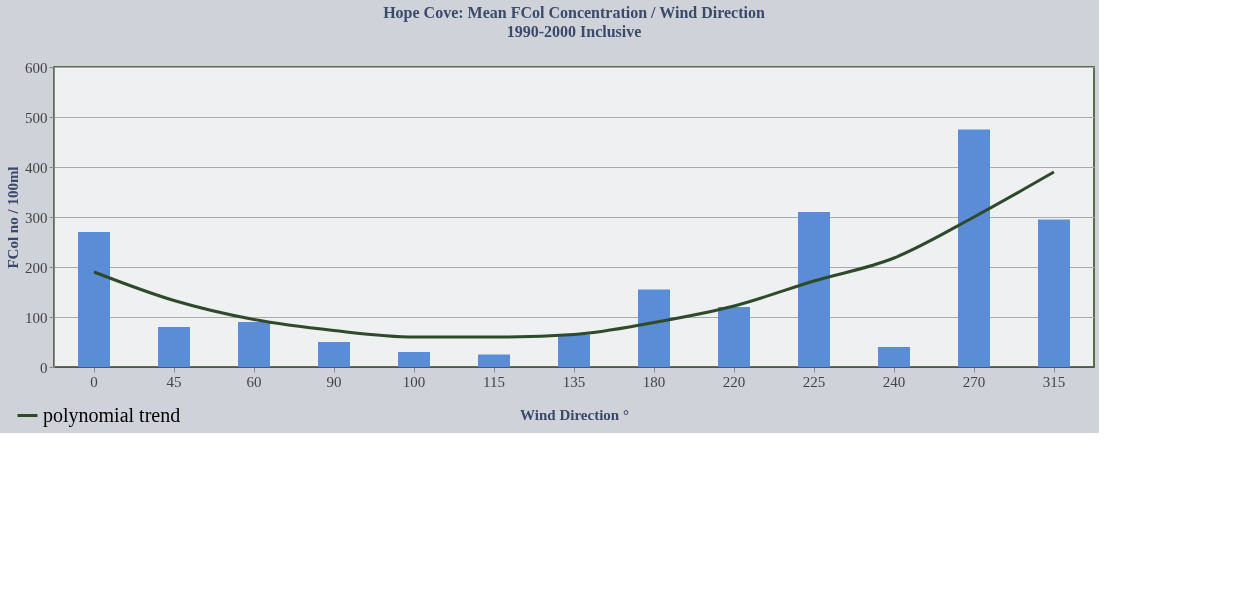  I want to click on x-tick-label: 45, so click(174, 381).